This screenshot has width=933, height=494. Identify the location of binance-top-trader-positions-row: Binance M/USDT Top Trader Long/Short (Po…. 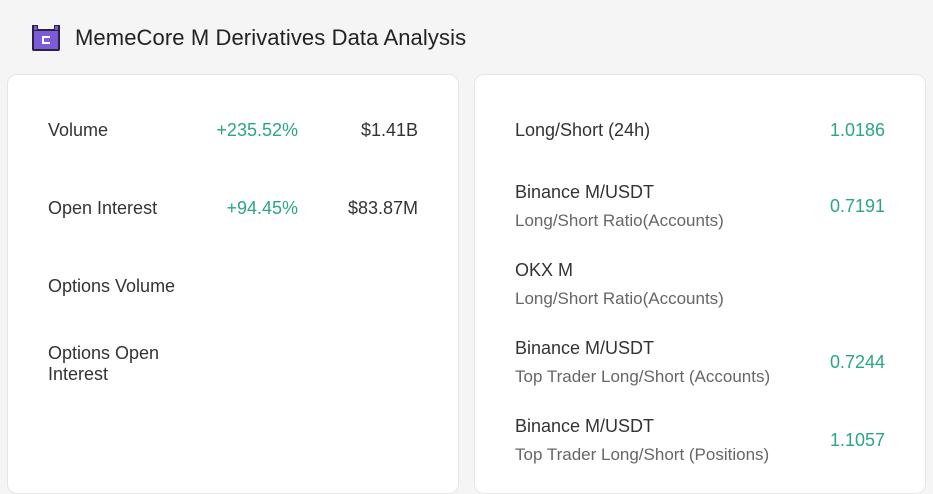
(700, 440).